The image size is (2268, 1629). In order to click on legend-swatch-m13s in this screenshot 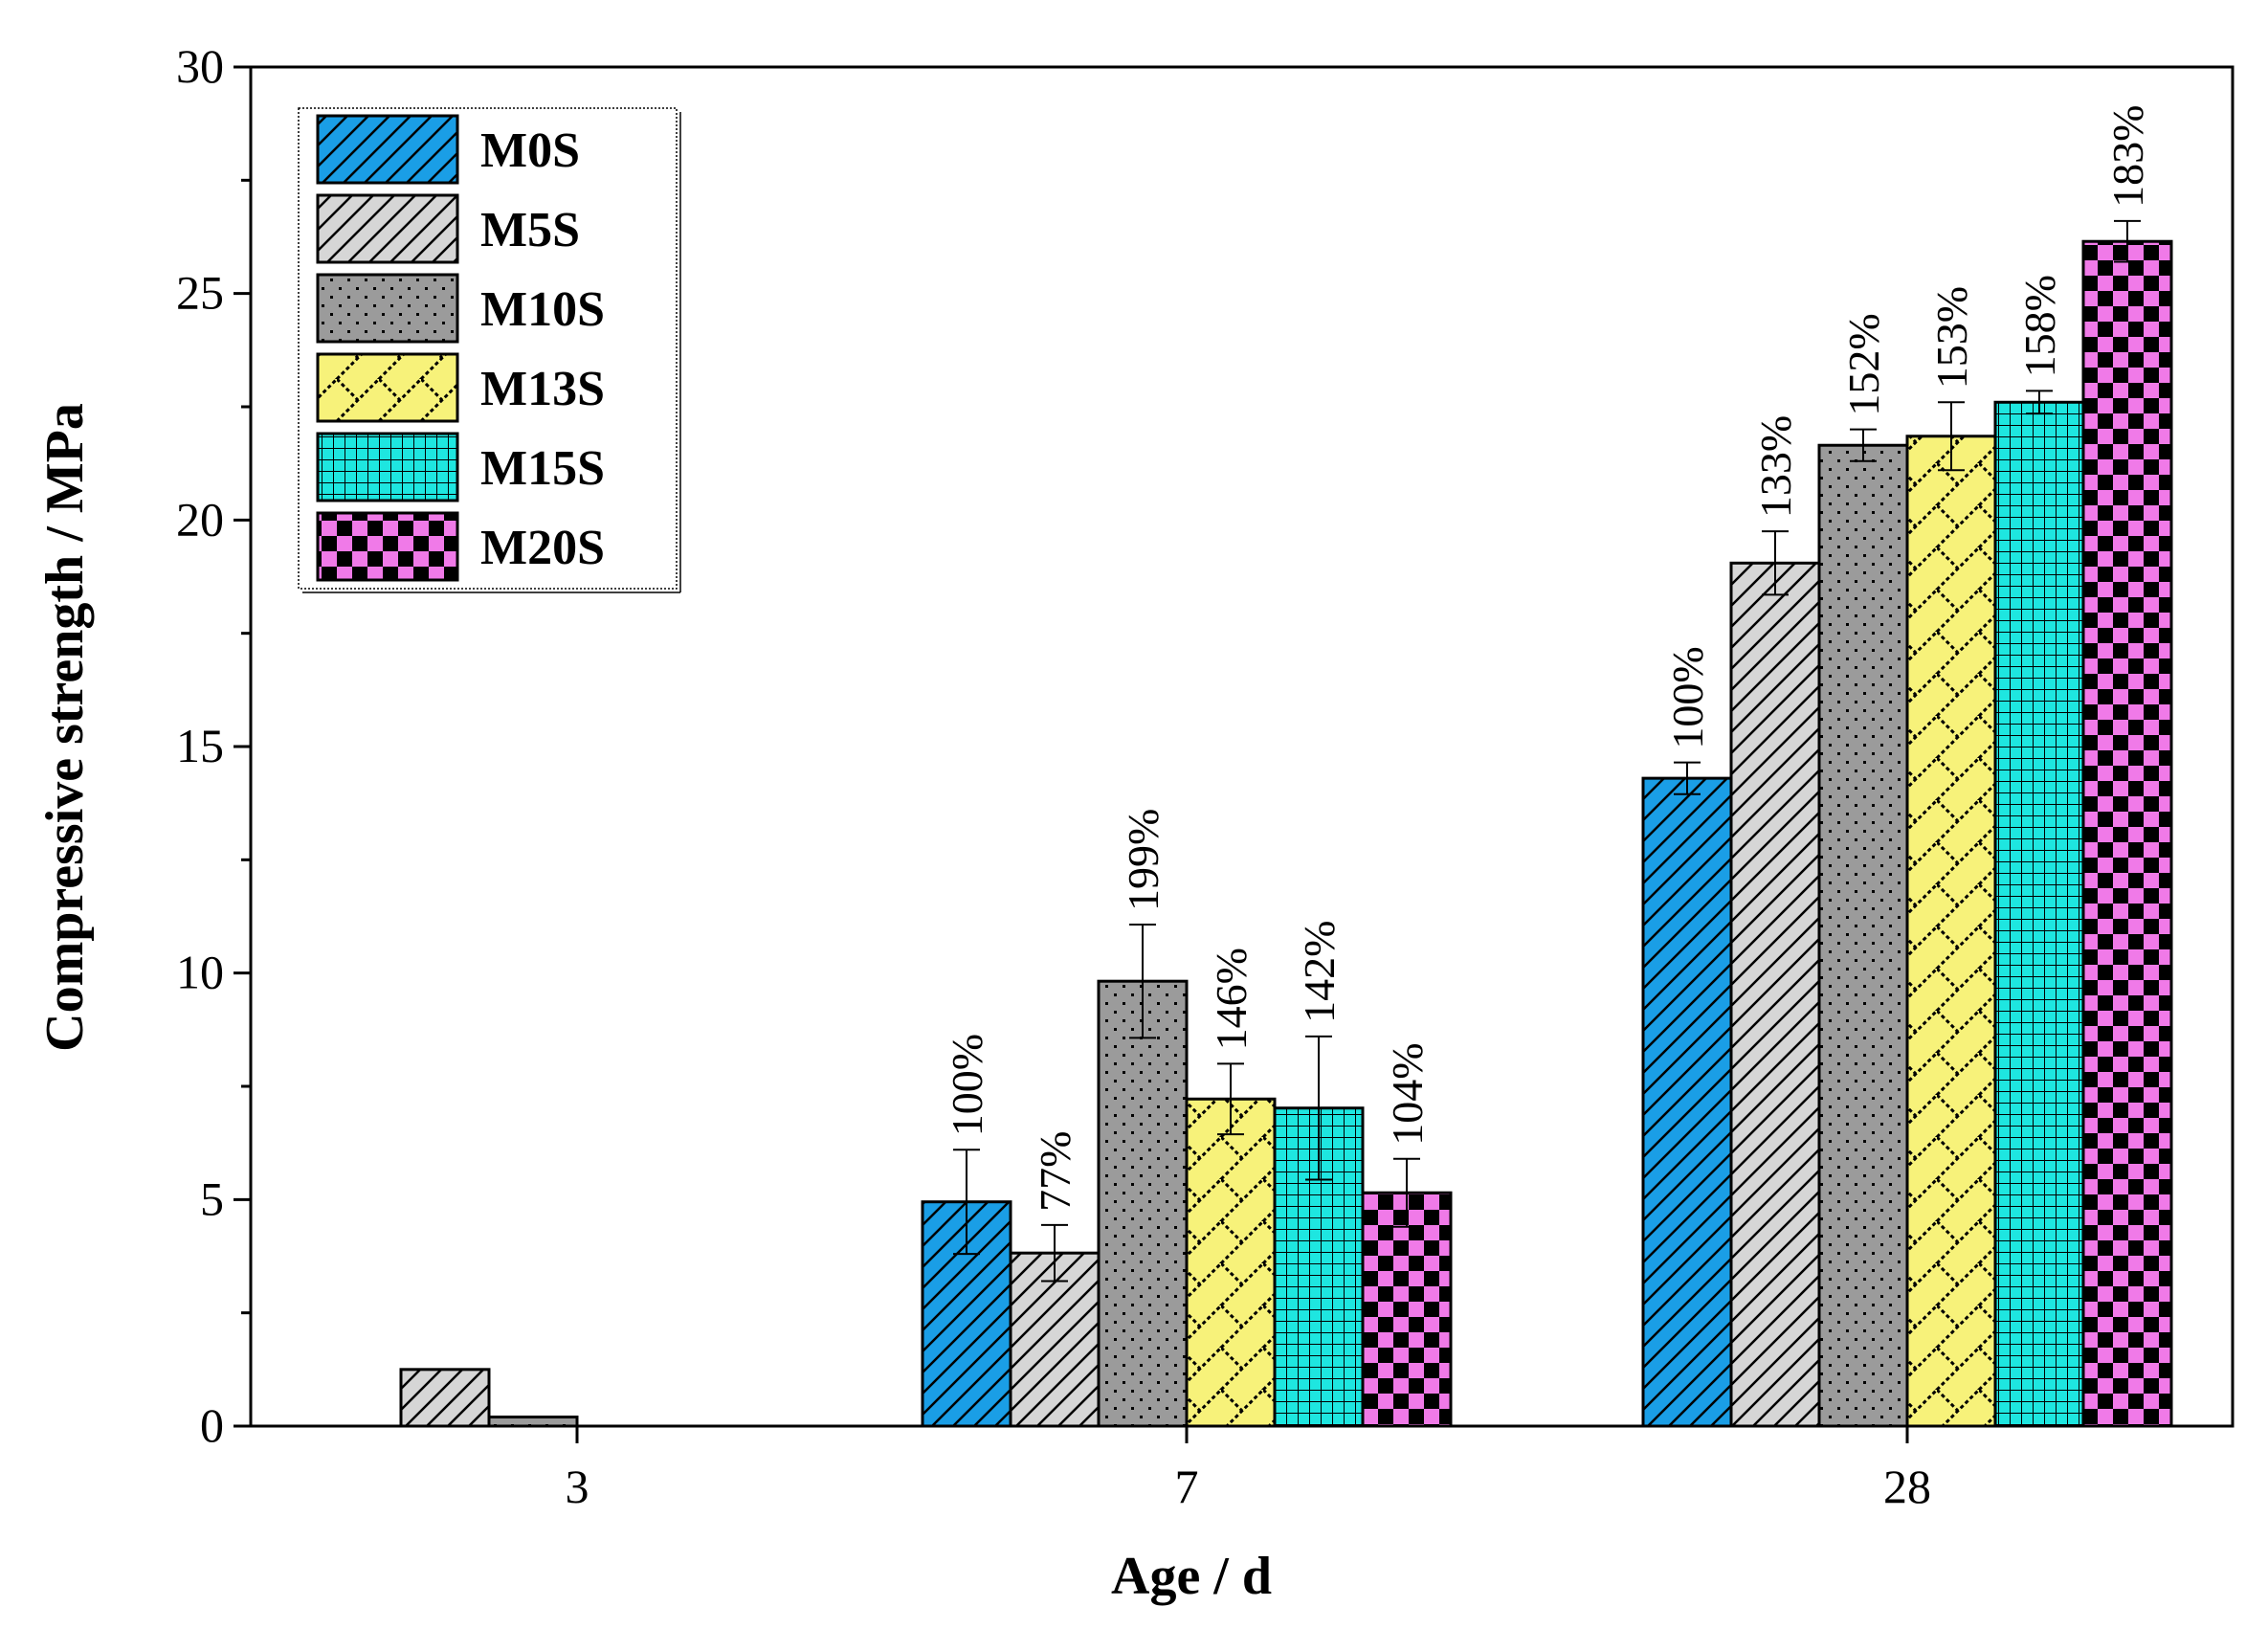, I will do `click(387, 387)`.